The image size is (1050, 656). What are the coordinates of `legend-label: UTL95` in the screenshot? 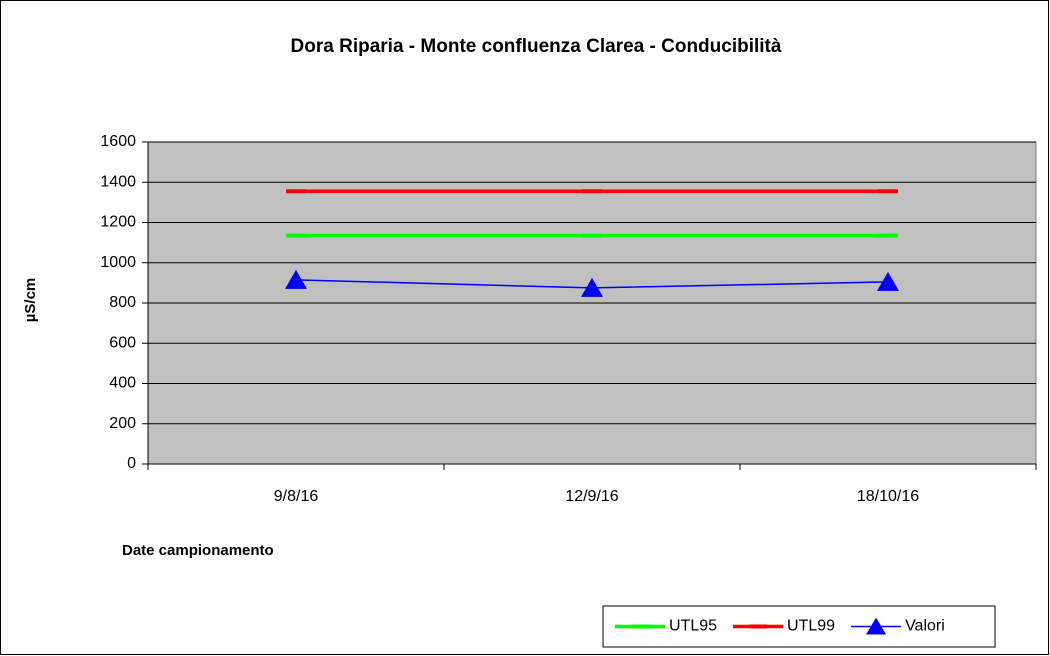 It's located at (693, 626).